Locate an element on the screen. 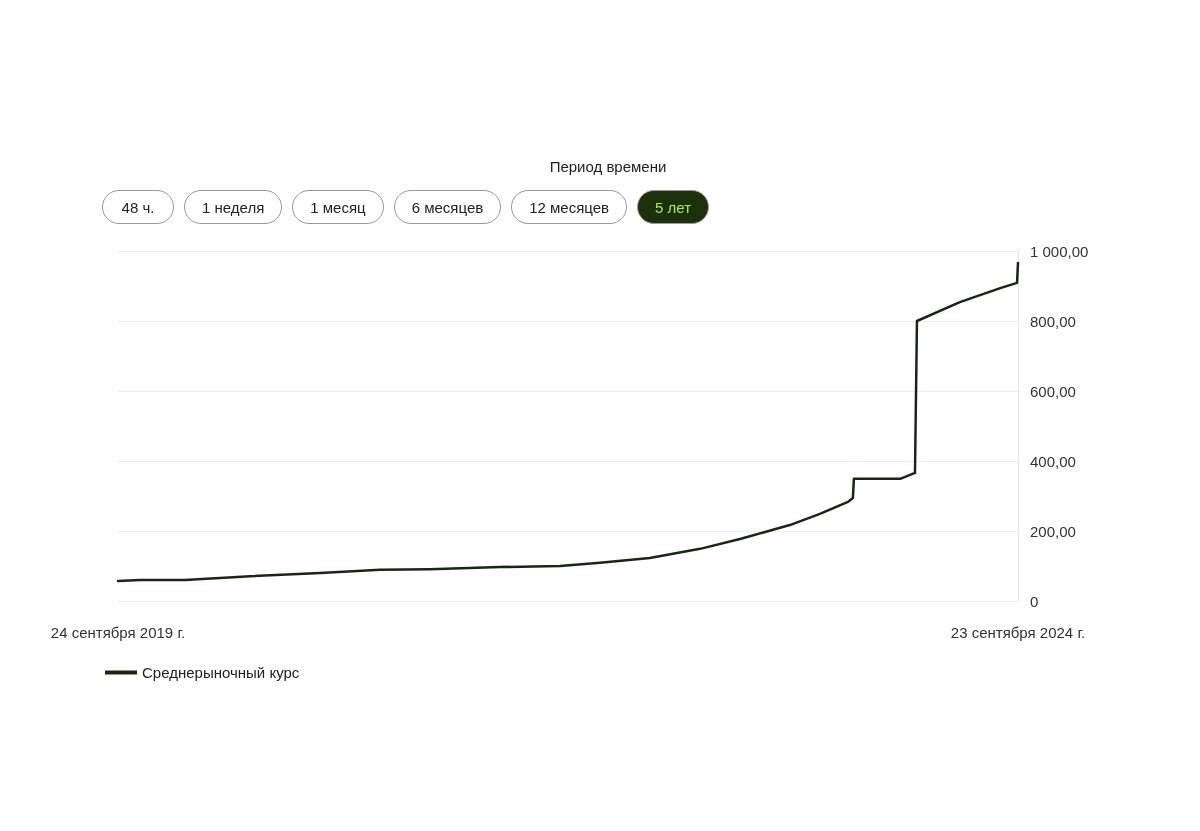 This screenshot has height=831, width=1200. y-tick-label: 0 is located at coordinates (1034, 601).